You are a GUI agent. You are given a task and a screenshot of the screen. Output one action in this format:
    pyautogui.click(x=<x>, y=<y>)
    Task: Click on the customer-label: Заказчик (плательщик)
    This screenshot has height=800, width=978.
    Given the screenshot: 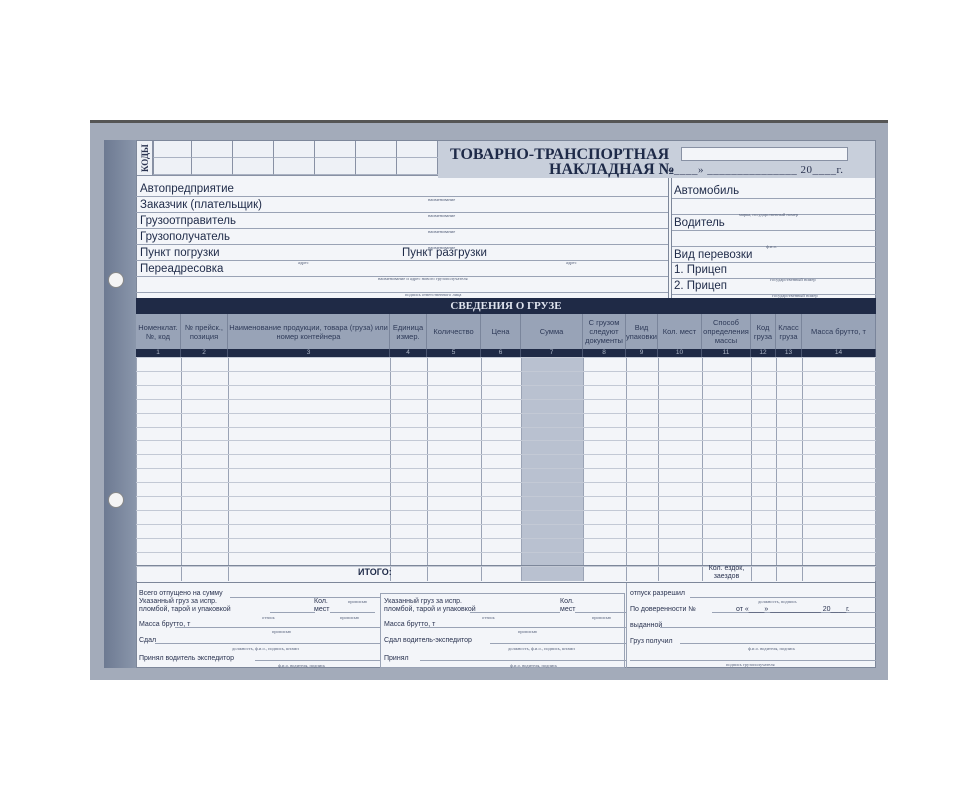 What is the action you would take?
    pyautogui.click(x=201, y=205)
    